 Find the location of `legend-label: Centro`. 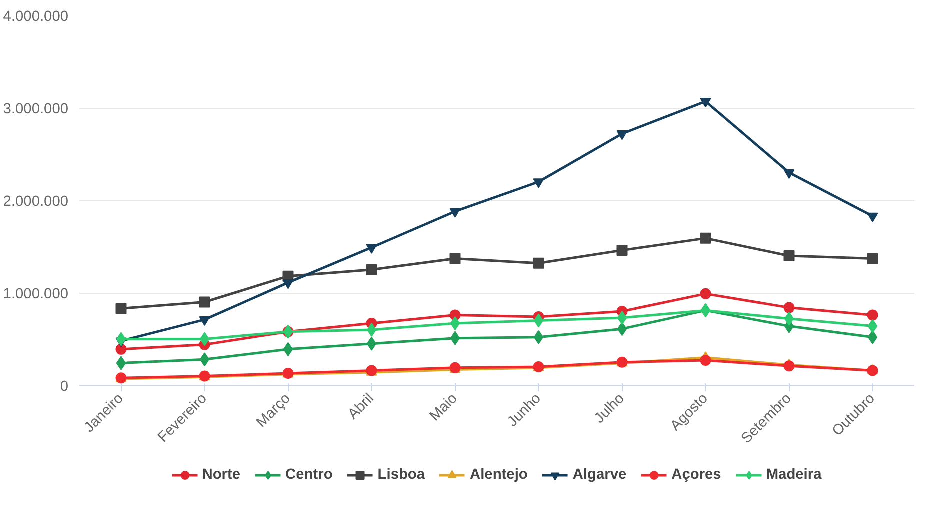

legend-label: Centro is located at coordinates (309, 475).